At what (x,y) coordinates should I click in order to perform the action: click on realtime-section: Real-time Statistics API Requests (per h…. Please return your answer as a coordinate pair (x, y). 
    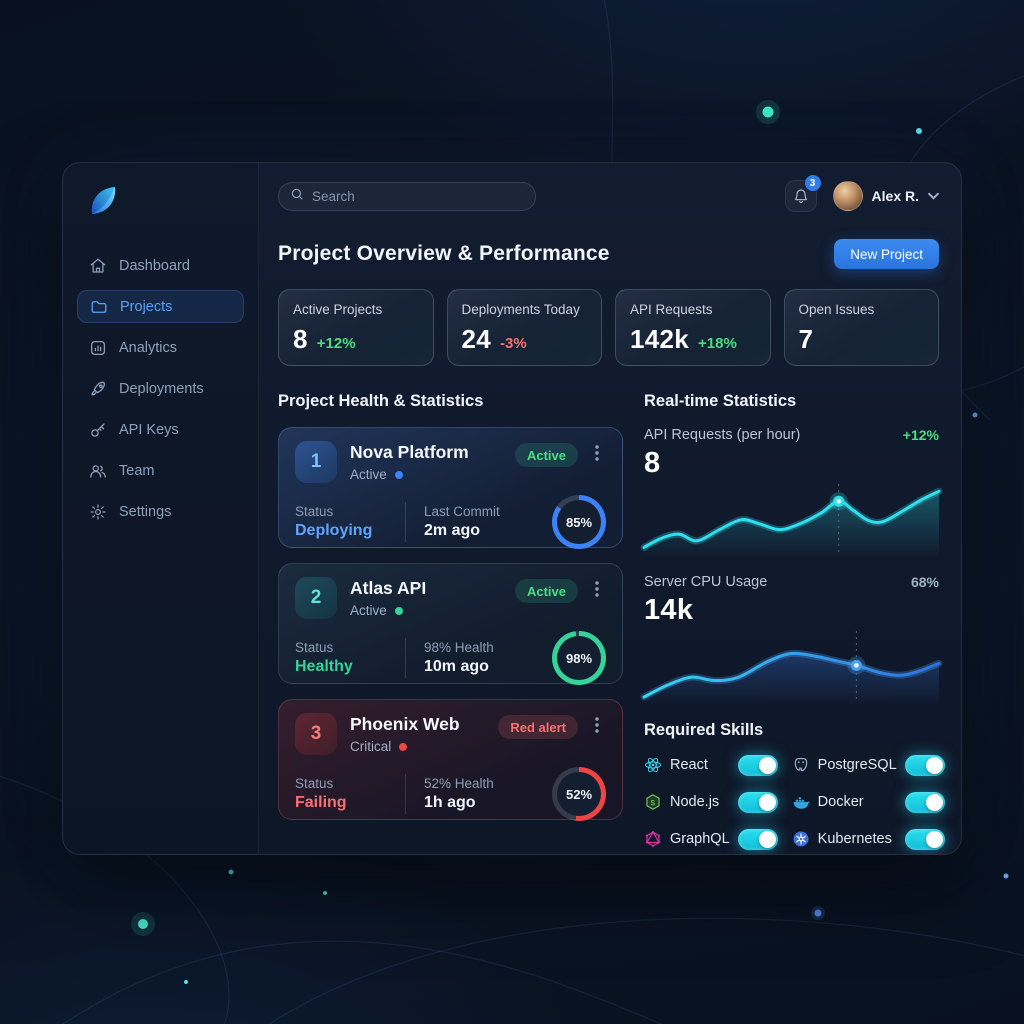
    Looking at the image, I should click on (792, 621).